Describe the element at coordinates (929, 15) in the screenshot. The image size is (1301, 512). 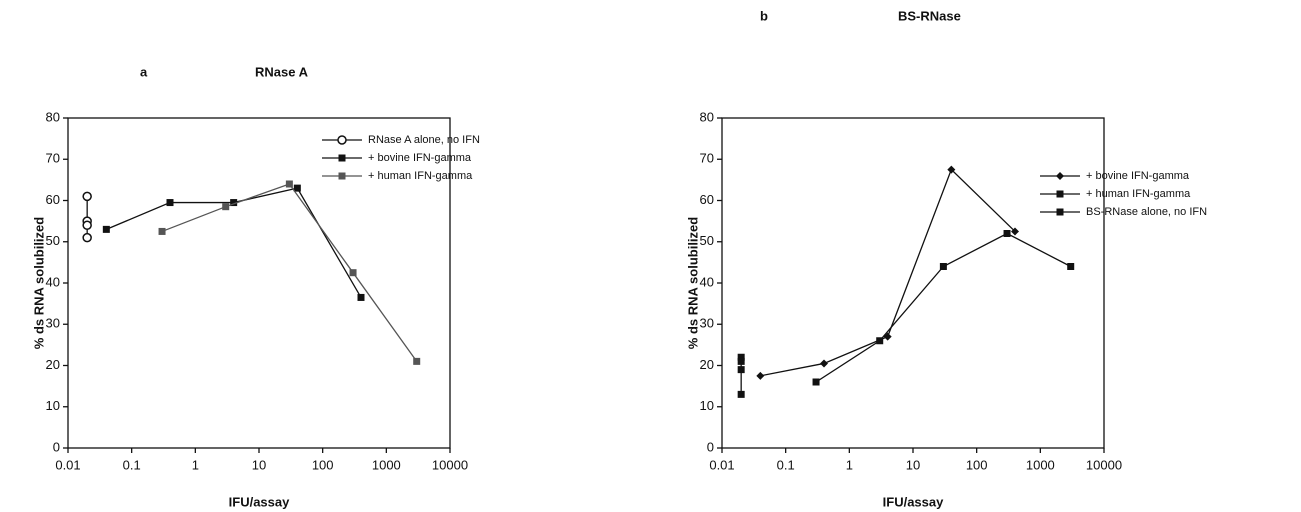
I see `chart-title: BS-RNase` at that location.